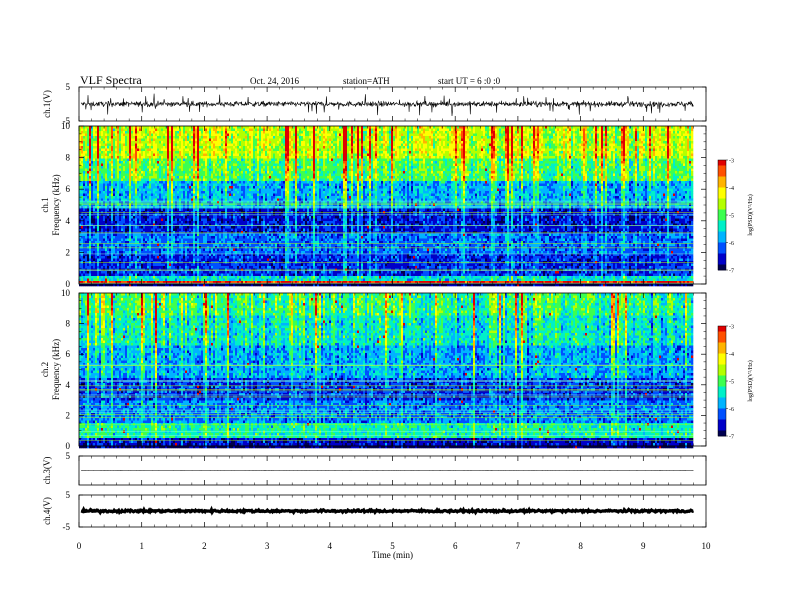 This screenshot has height=612, width=792. I want to click on station-label: station=ATH, so click(366, 81).